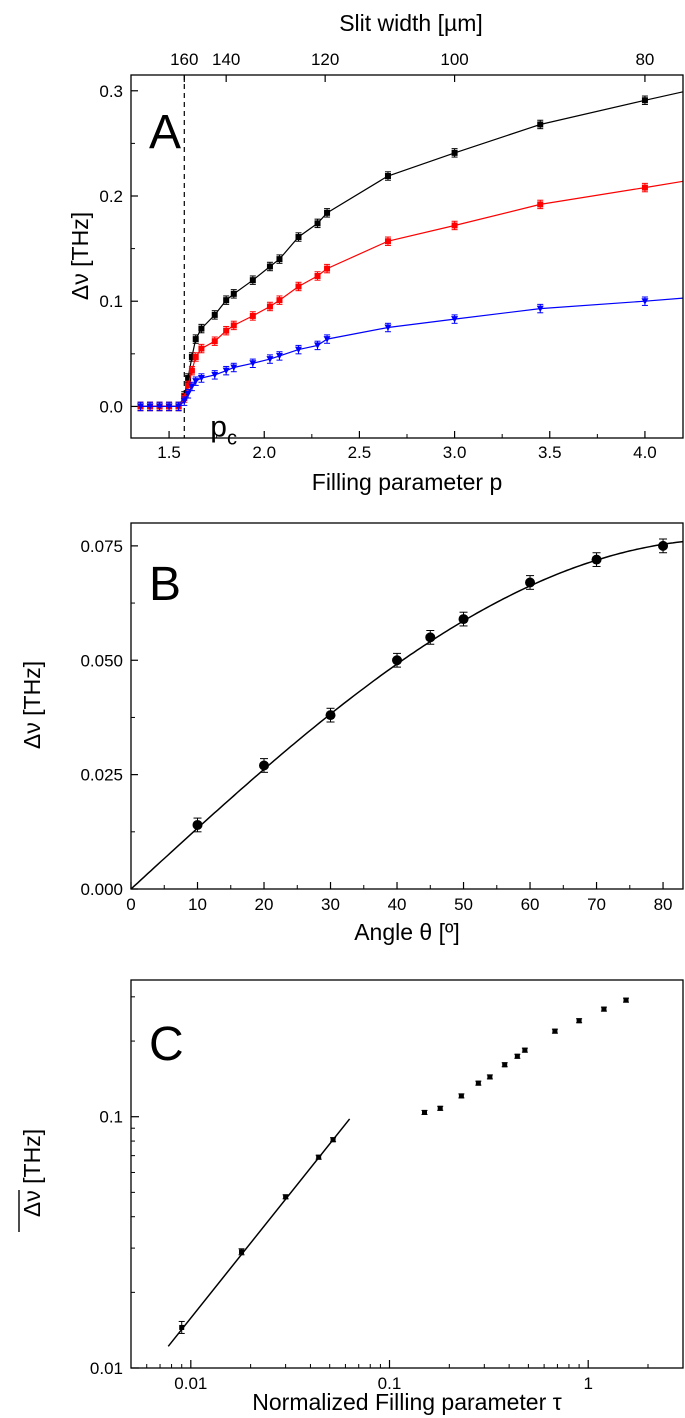 The width and height of the screenshot is (685, 1418). I want to click on x-tick-label: 80, so click(663, 904).